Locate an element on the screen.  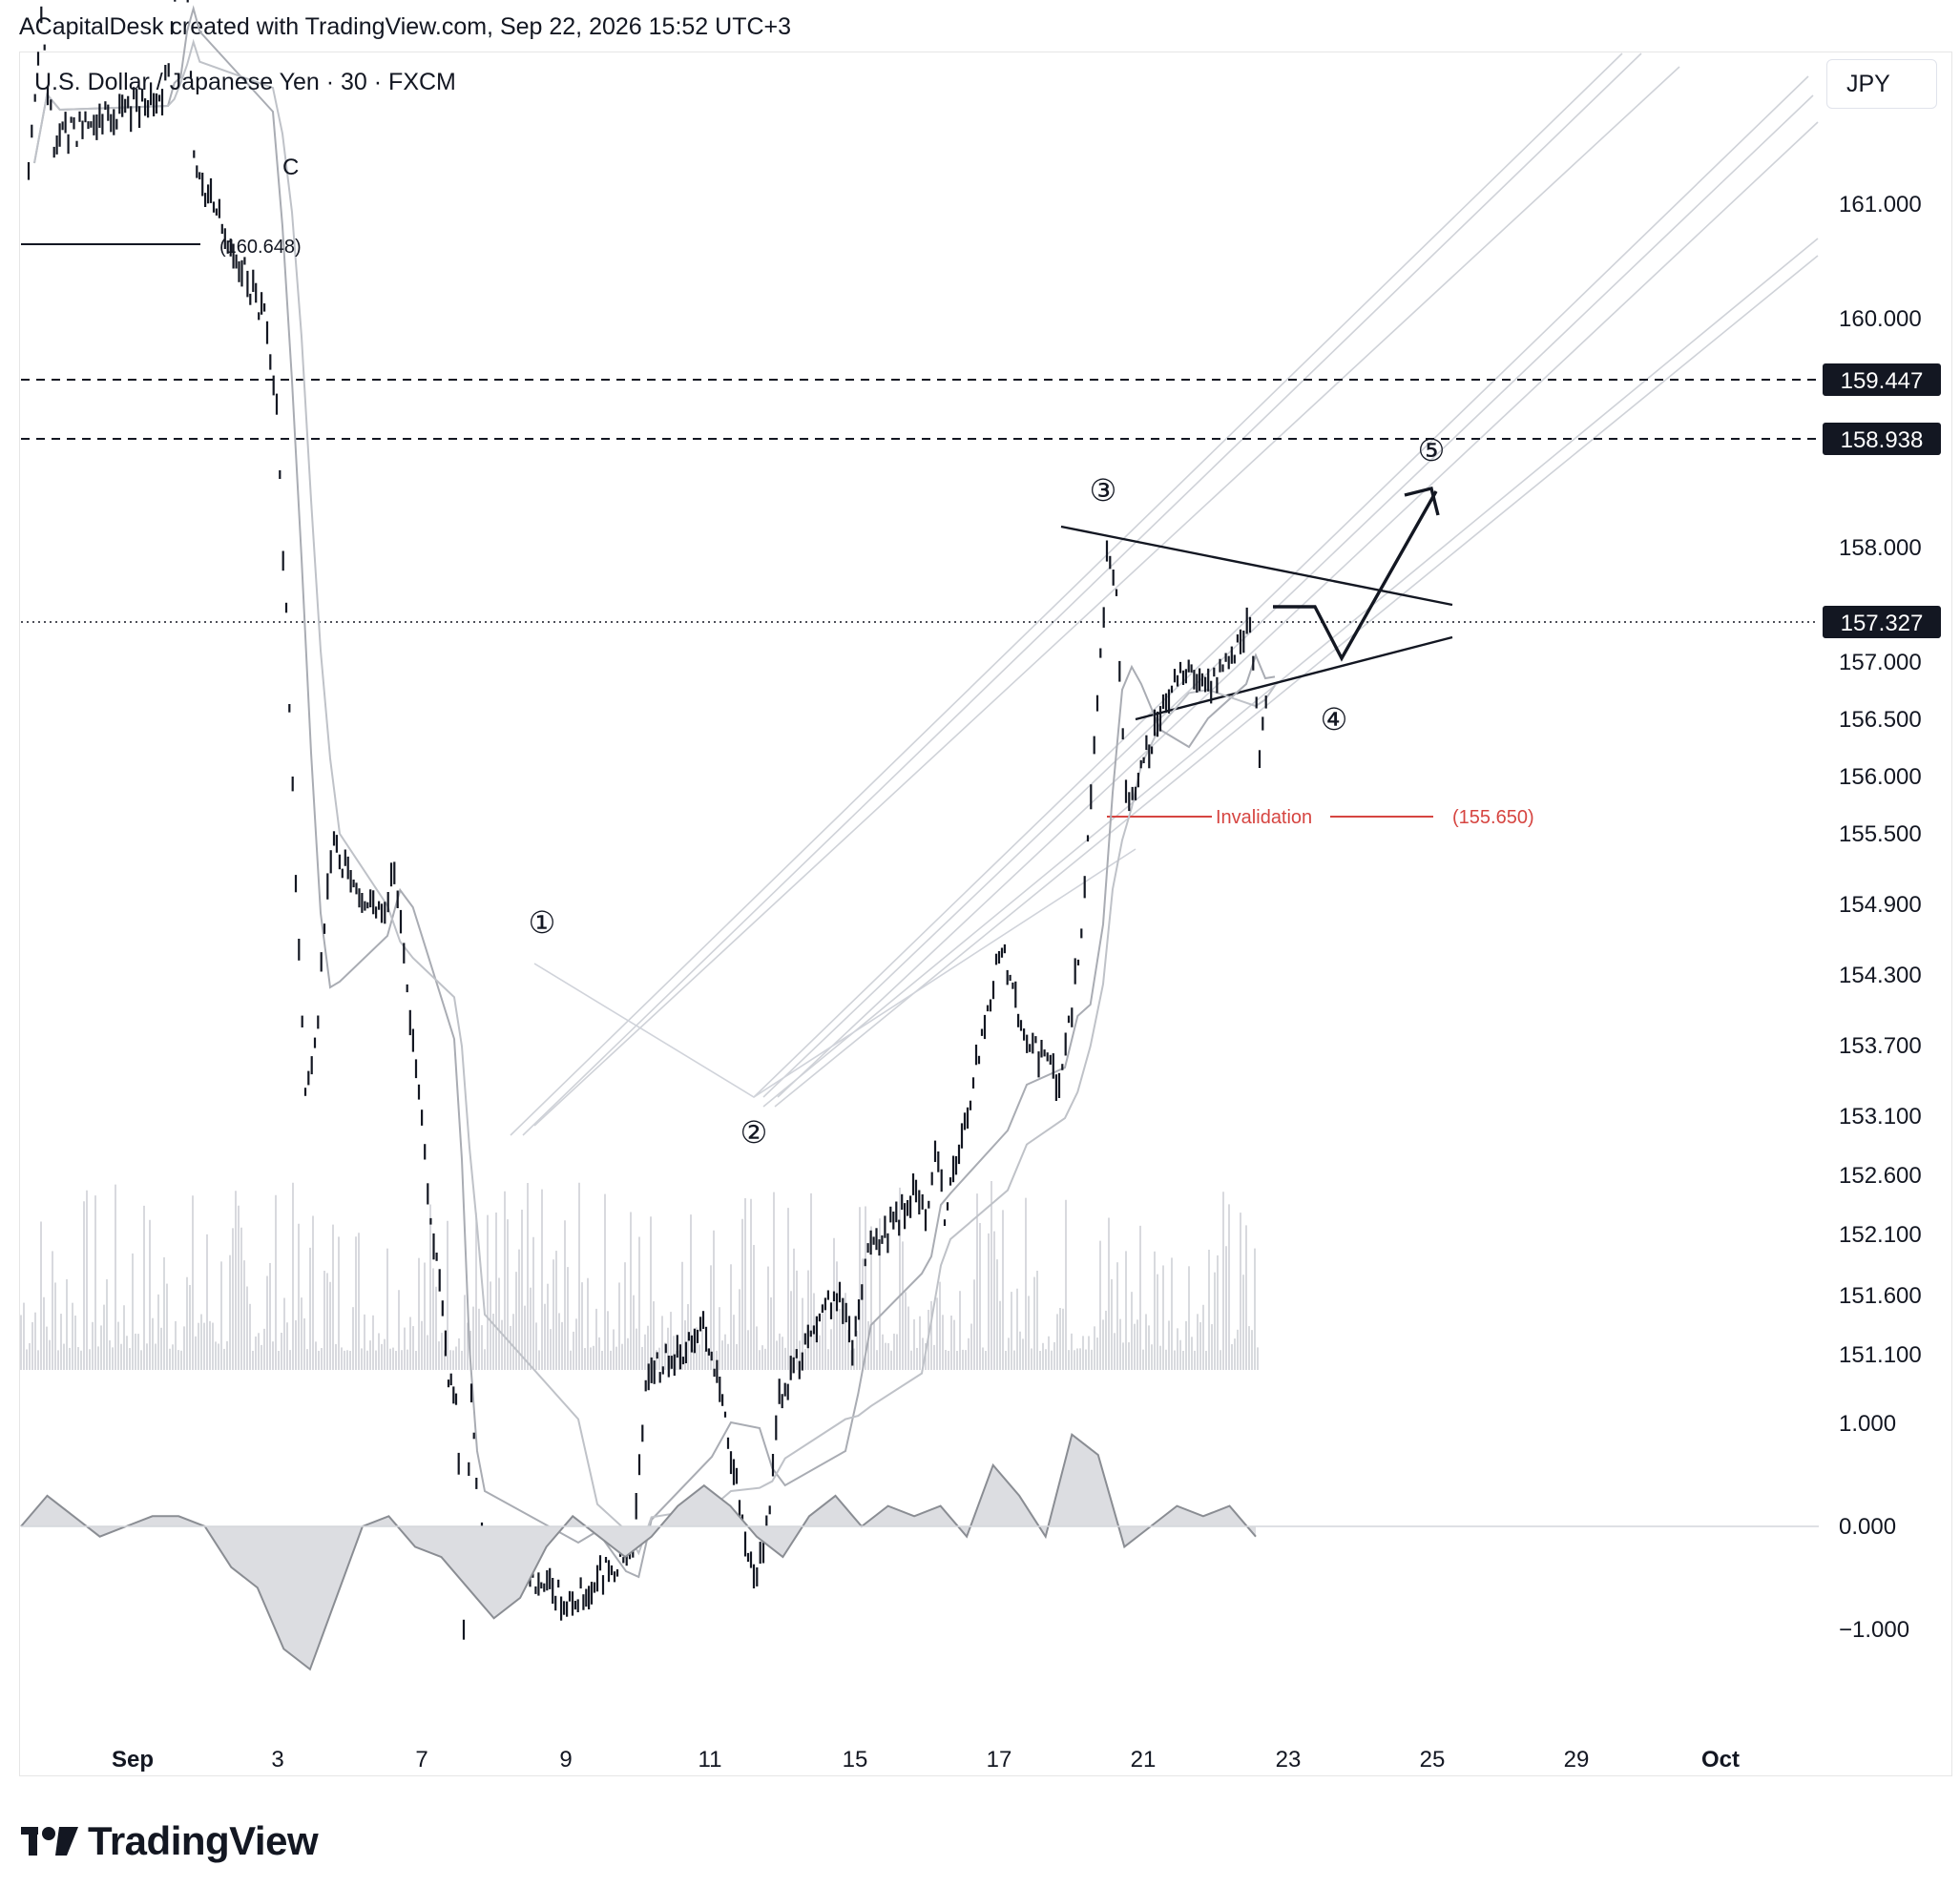
oscillator-area is located at coordinates (638, 1551).